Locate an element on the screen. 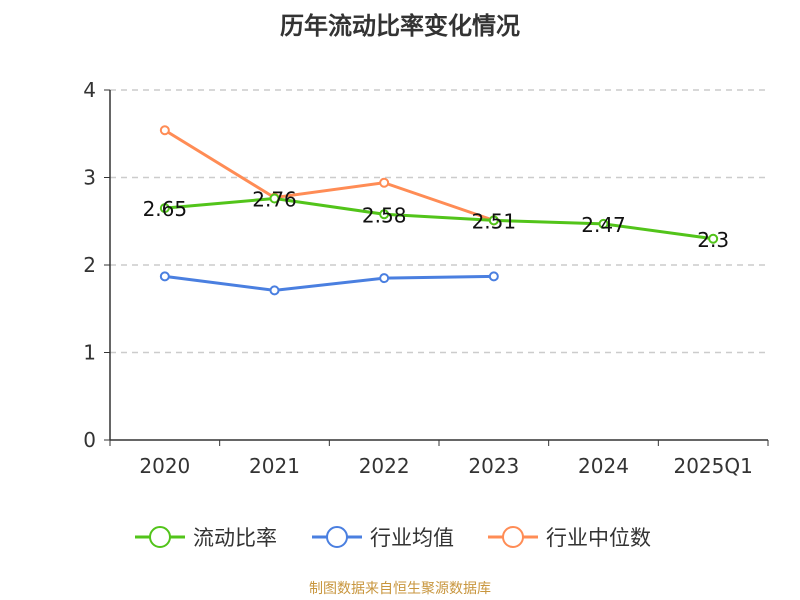 The width and height of the screenshot is (800, 600). data-label: 2.47 is located at coordinates (603, 225).